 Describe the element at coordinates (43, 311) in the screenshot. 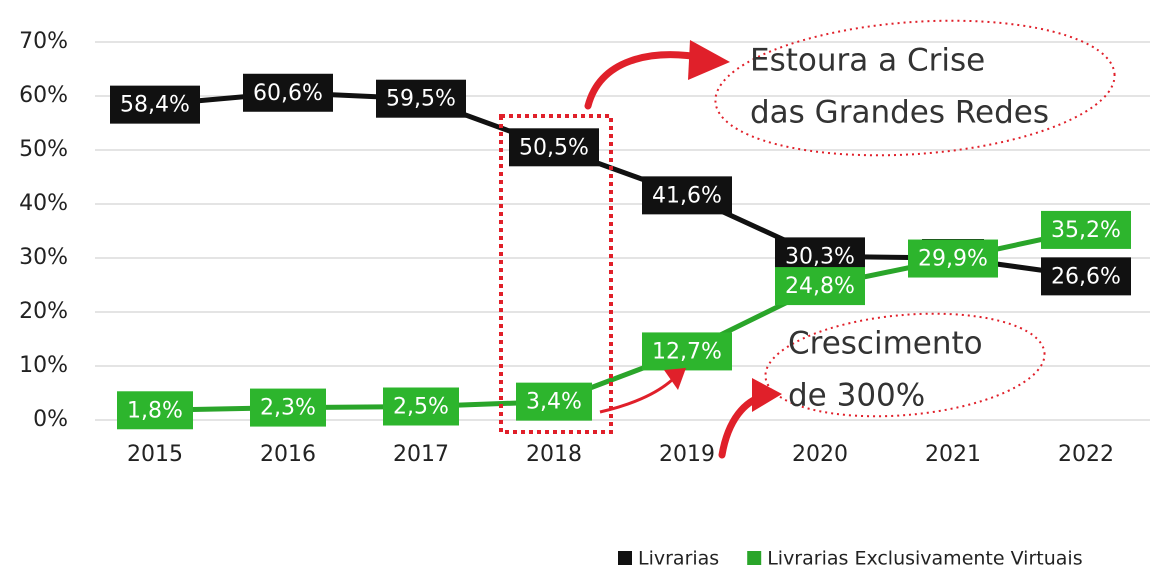

I see `y-tick-label: 20%` at that location.